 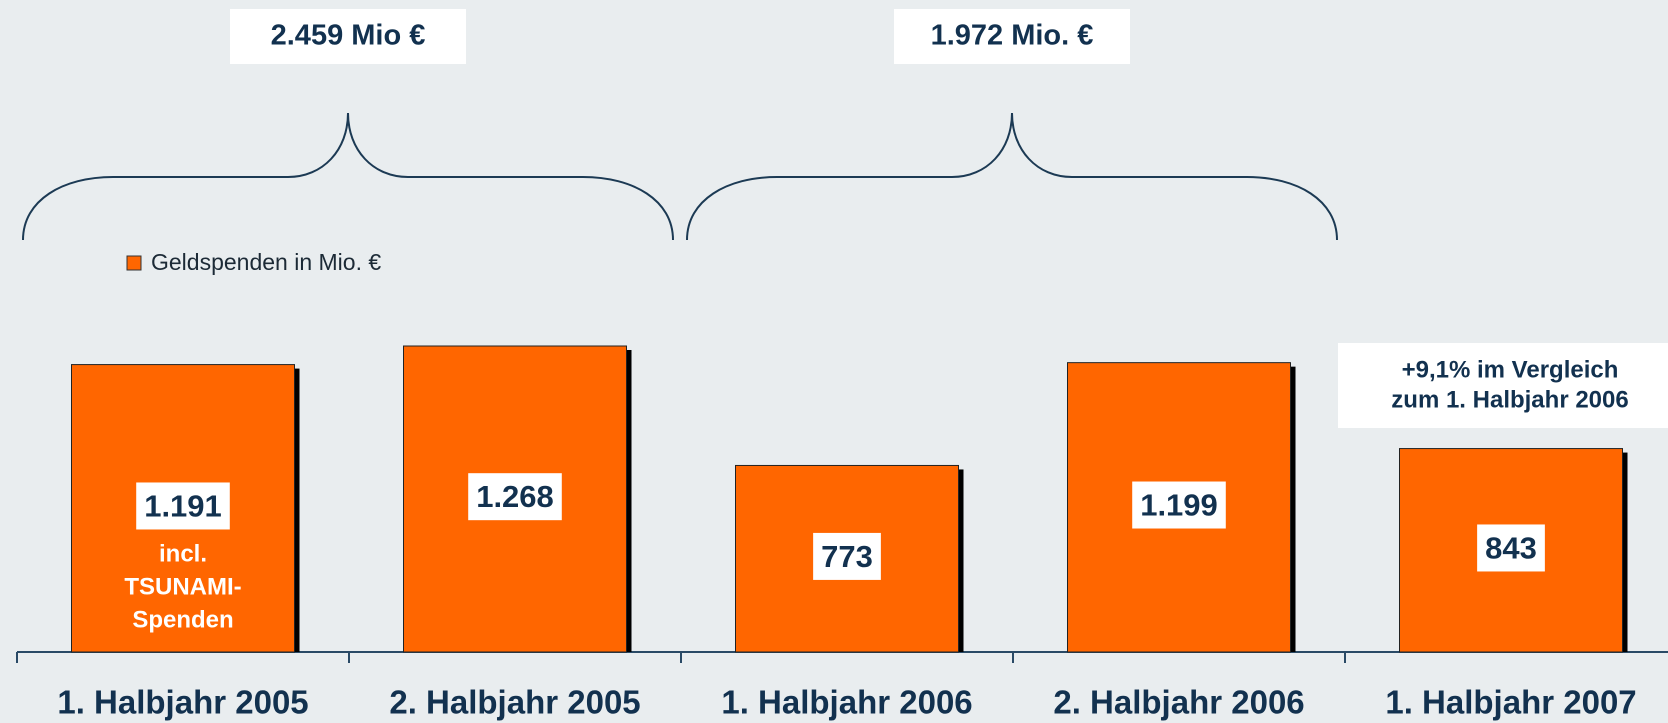 What do you see at coordinates (266, 262) in the screenshot?
I see `legend-label: Geldspenden in Mio. €` at bounding box center [266, 262].